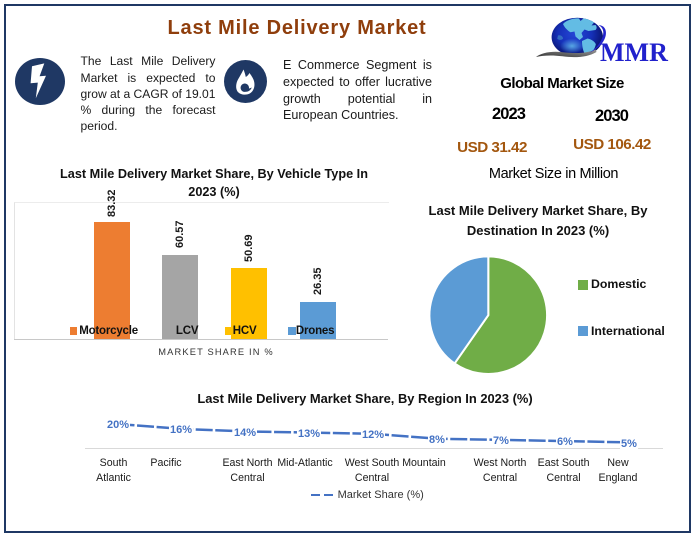  Describe the element at coordinates (634, 52) in the screenshot. I see `svg-text: MMR` at that location.